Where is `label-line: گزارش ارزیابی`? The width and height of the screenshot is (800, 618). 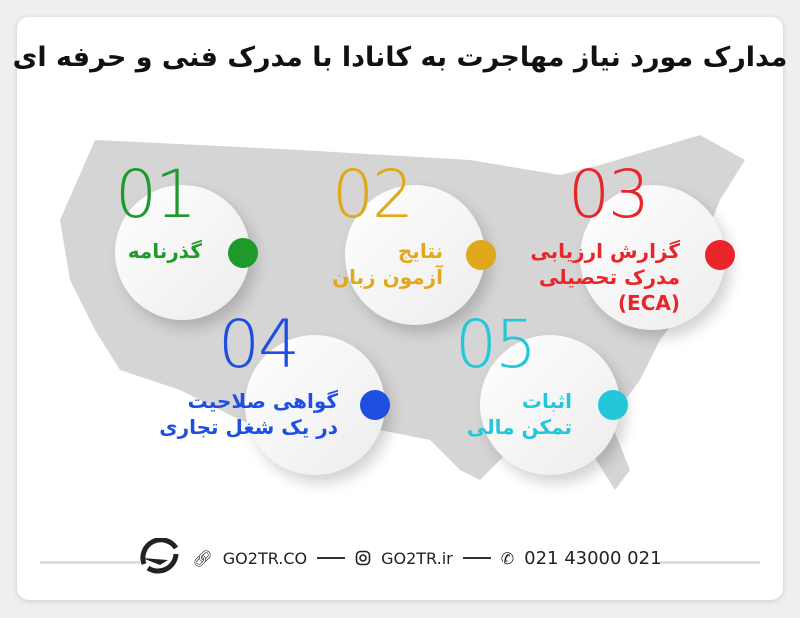 label-line: گزارش ارزیابی is located at coordinates (605, 251).